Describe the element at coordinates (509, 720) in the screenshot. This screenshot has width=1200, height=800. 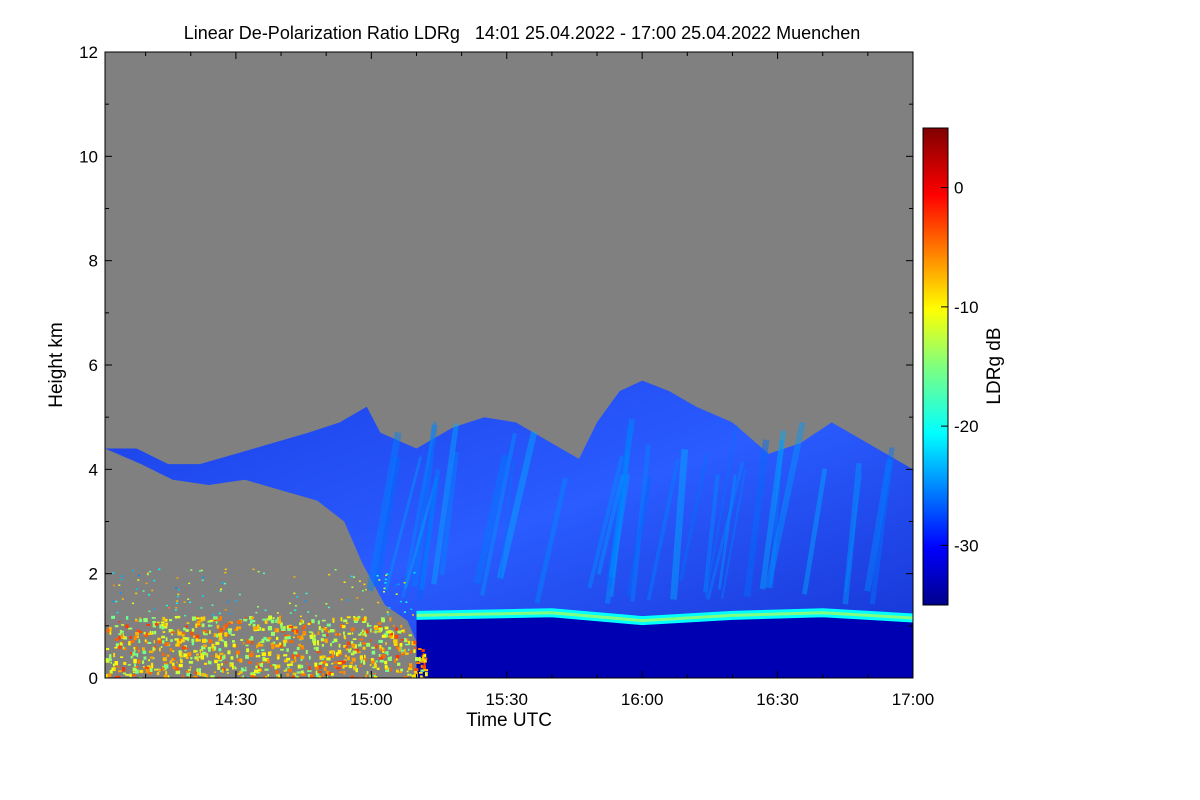
I see `x-axis-title: Time UTC` at that location.